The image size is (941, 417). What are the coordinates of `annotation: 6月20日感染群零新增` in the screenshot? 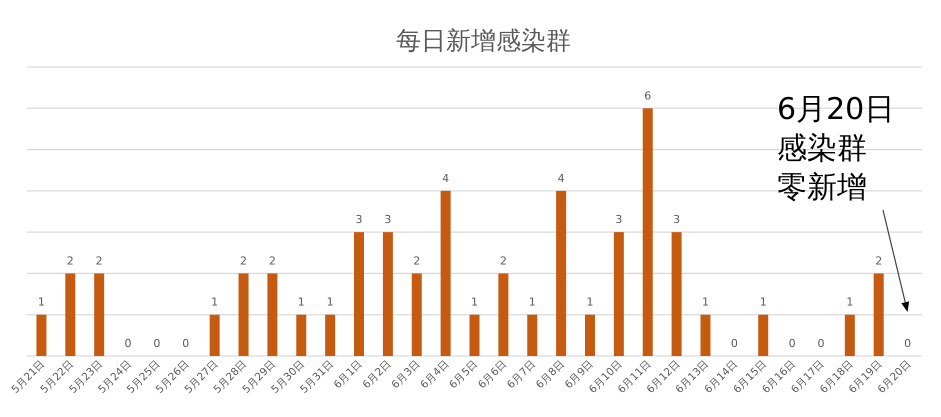 It's located at (835, 148).